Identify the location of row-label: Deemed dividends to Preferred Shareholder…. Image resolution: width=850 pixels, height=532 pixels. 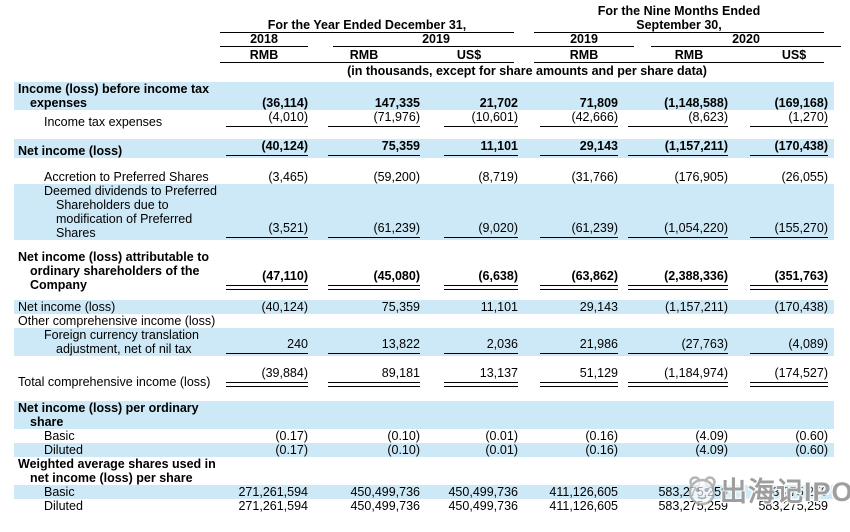
(131, 212).